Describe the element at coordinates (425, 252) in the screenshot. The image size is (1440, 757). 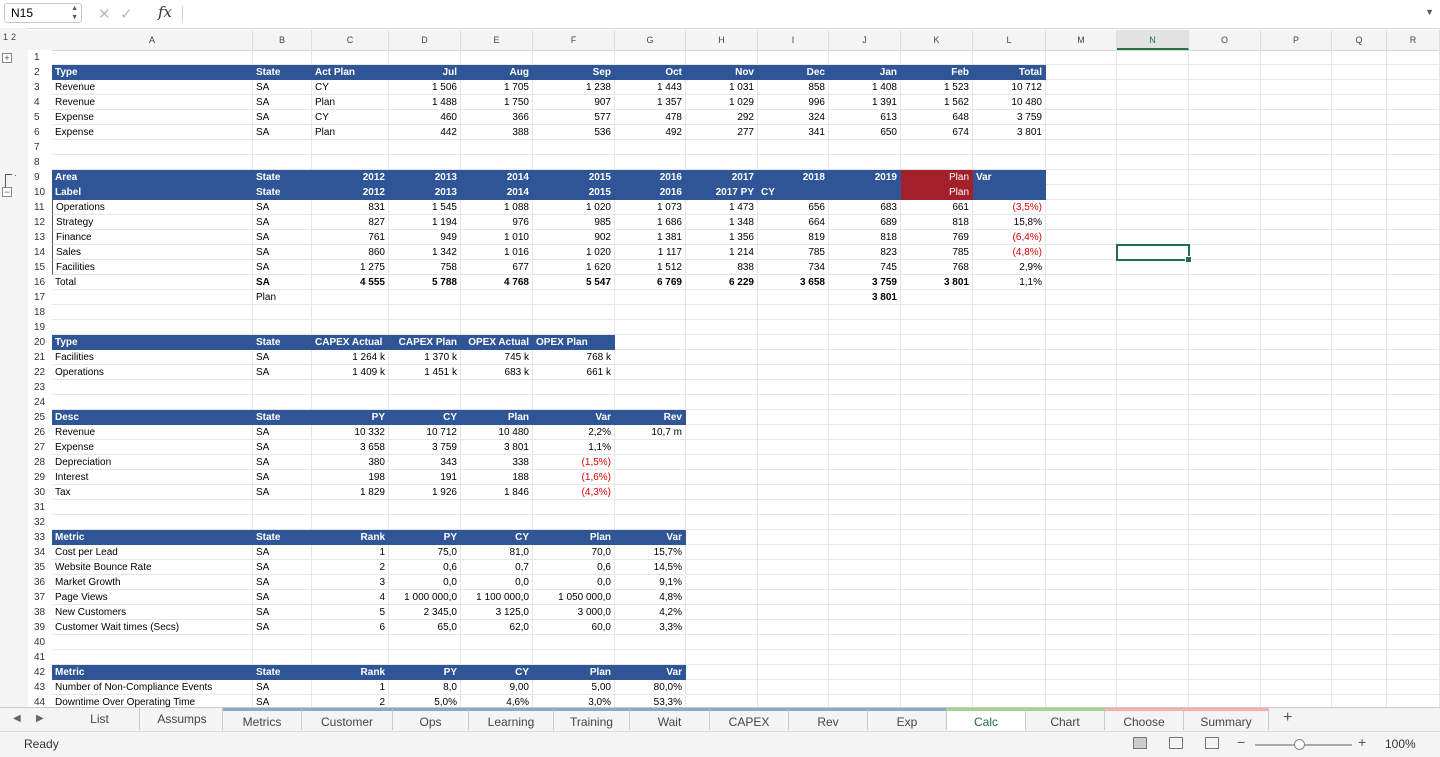
I see `cell-d14: 1 342` at that location.